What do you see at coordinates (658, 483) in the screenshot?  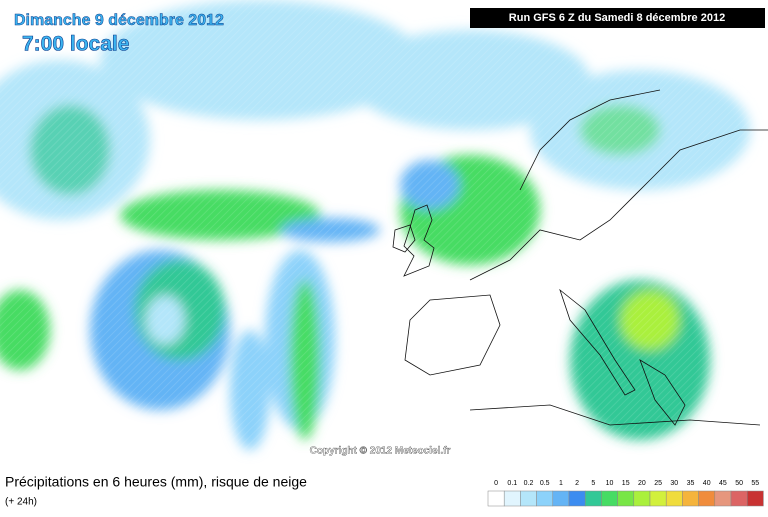 I see `legend-label: 25` at bounding box center [658, 483].